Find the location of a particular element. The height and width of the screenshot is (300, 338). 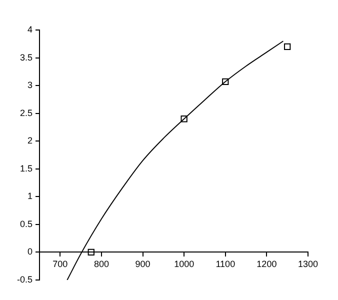

x-tick-label: 1300 is located at coordinates (308, 264).